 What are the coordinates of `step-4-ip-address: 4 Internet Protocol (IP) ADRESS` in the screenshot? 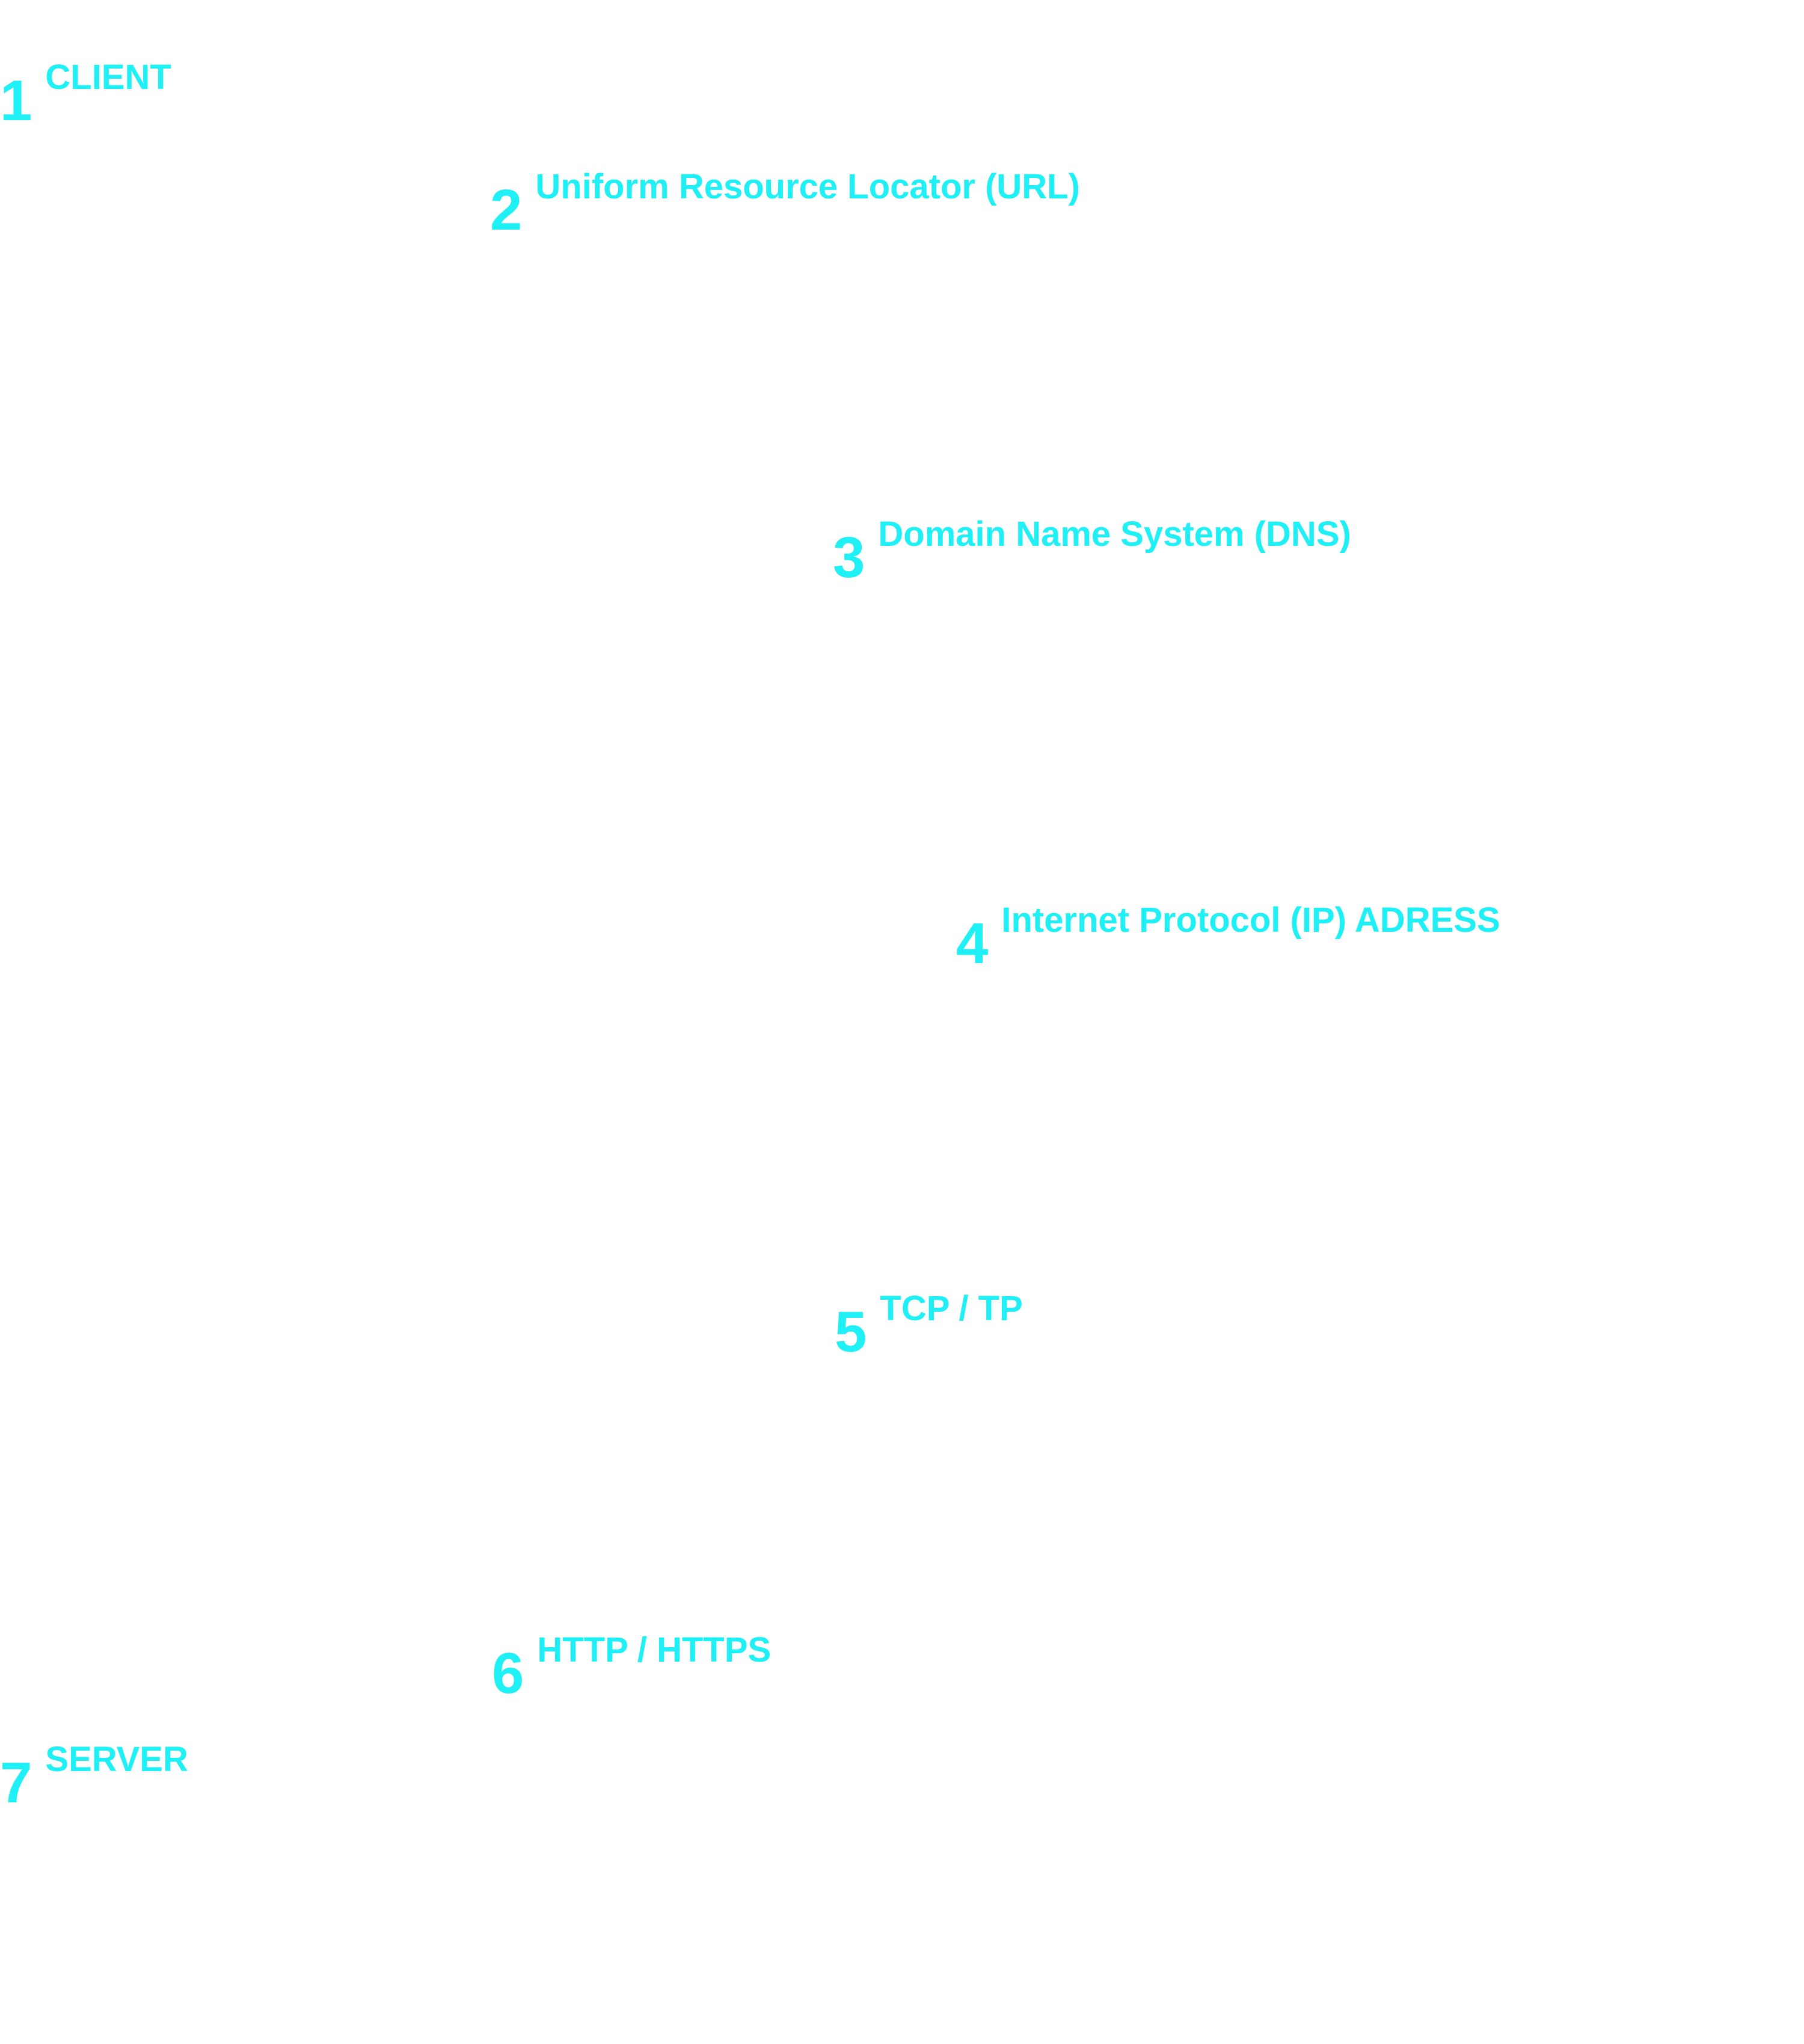 It's located at (1228, 938).